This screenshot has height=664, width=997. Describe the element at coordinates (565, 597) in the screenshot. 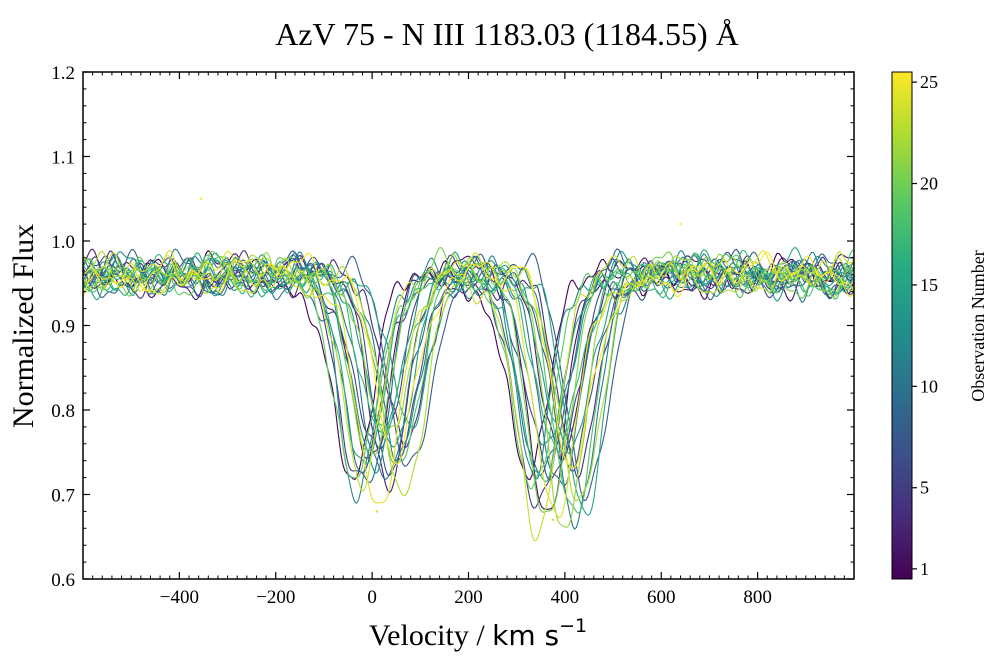

I see `x-tick-label: 400` at that location.